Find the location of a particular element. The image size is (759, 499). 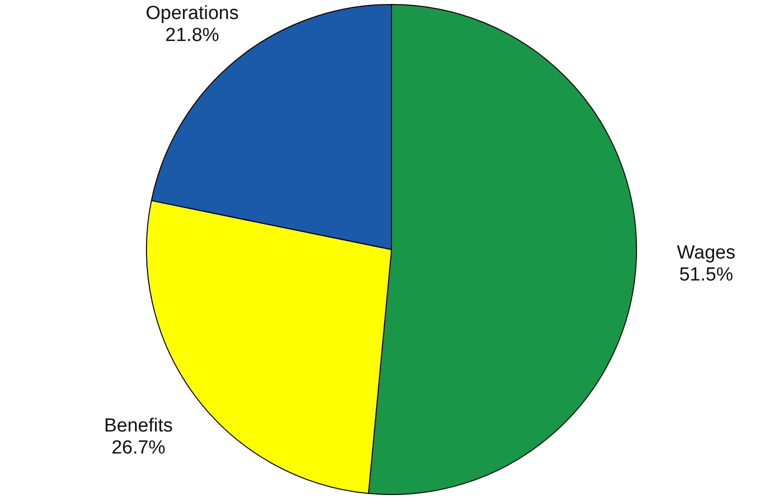

slice-label: Wages is located at coordinates (706, 253).